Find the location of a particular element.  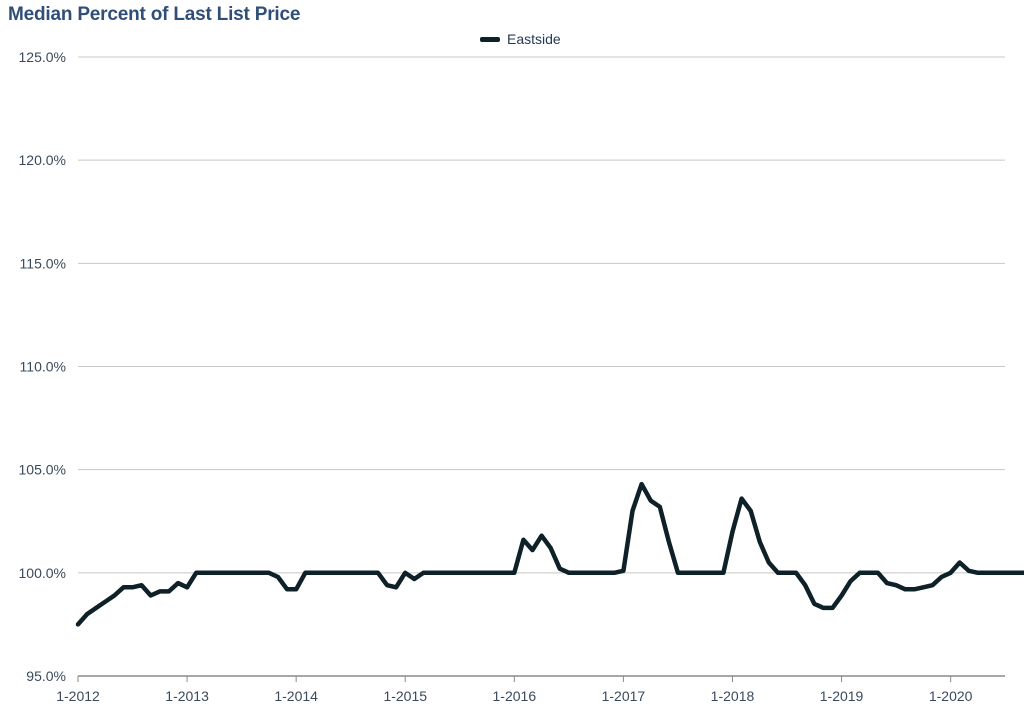

x-tick-label: 1-2012 is located at coordinates (78, 696).